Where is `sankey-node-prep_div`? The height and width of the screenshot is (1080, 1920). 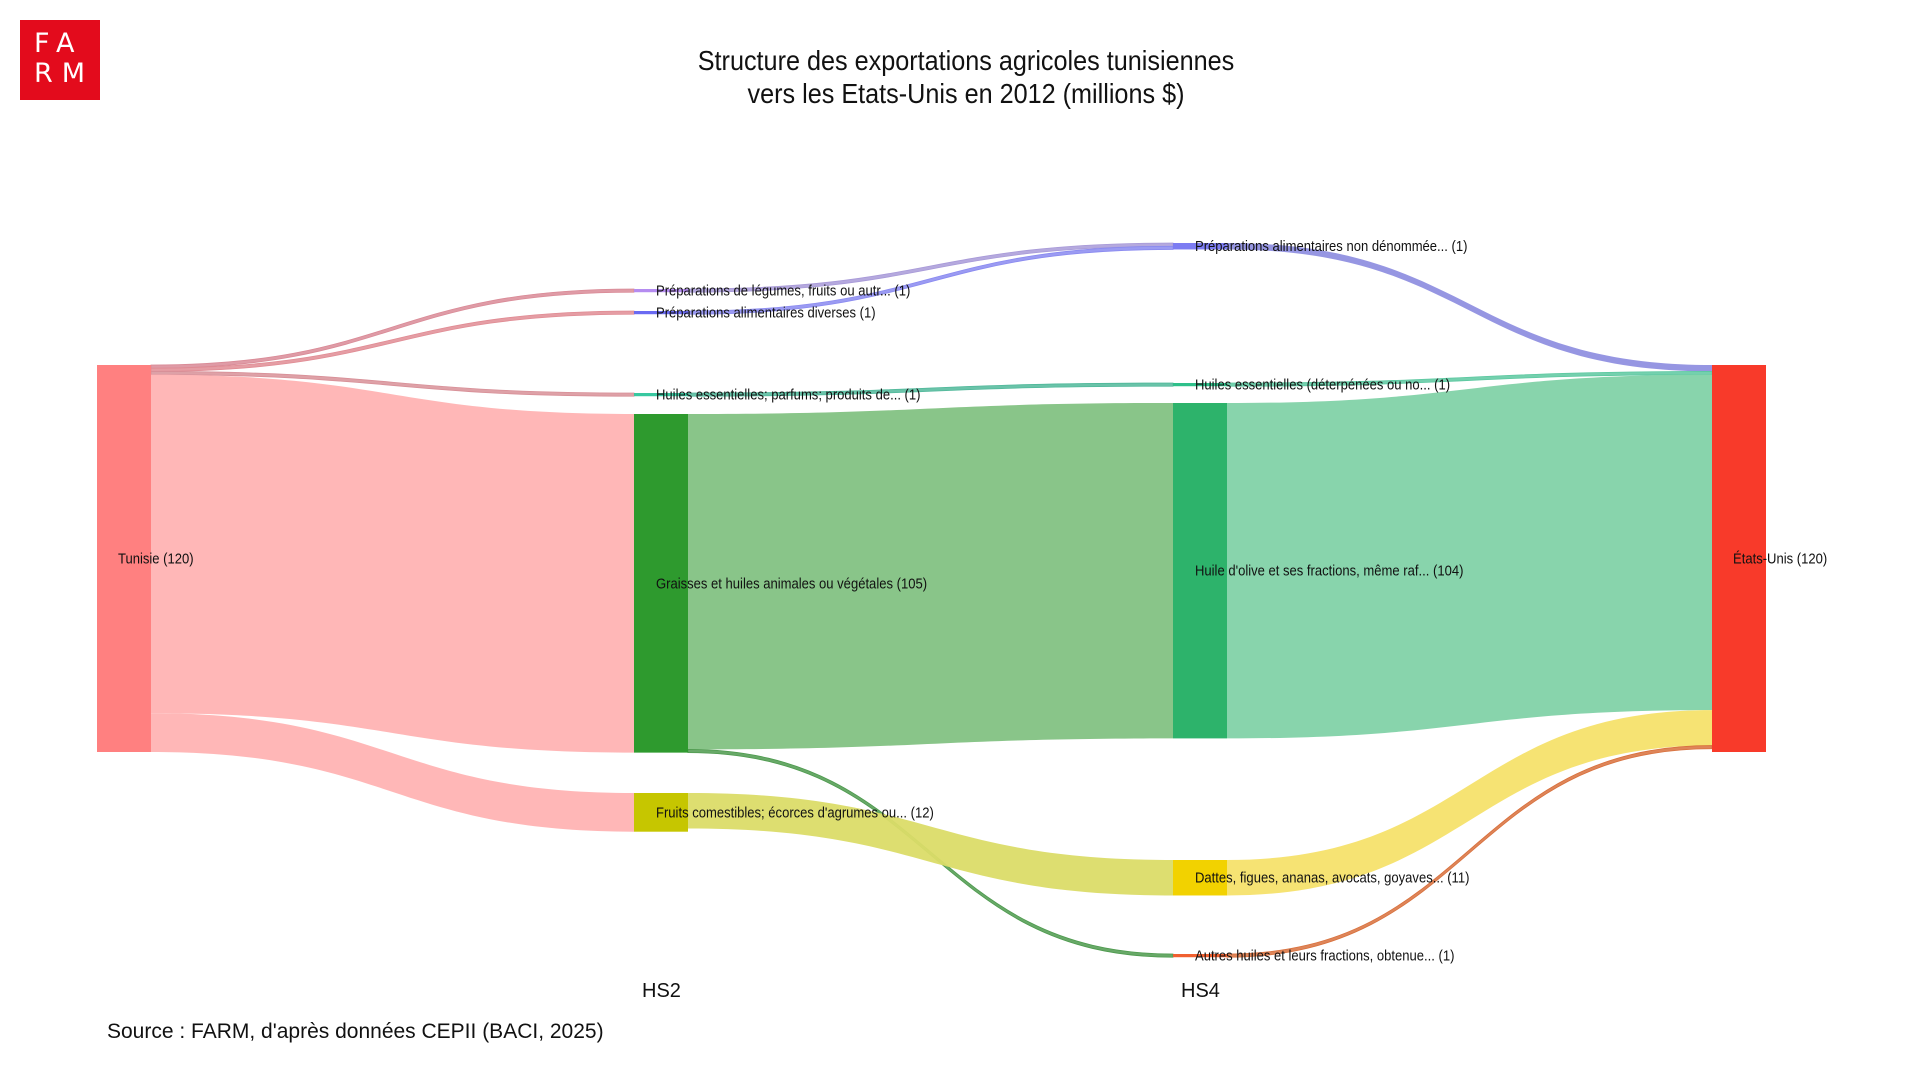
sankey-node-prep_div is located at coordinates (661, 313).